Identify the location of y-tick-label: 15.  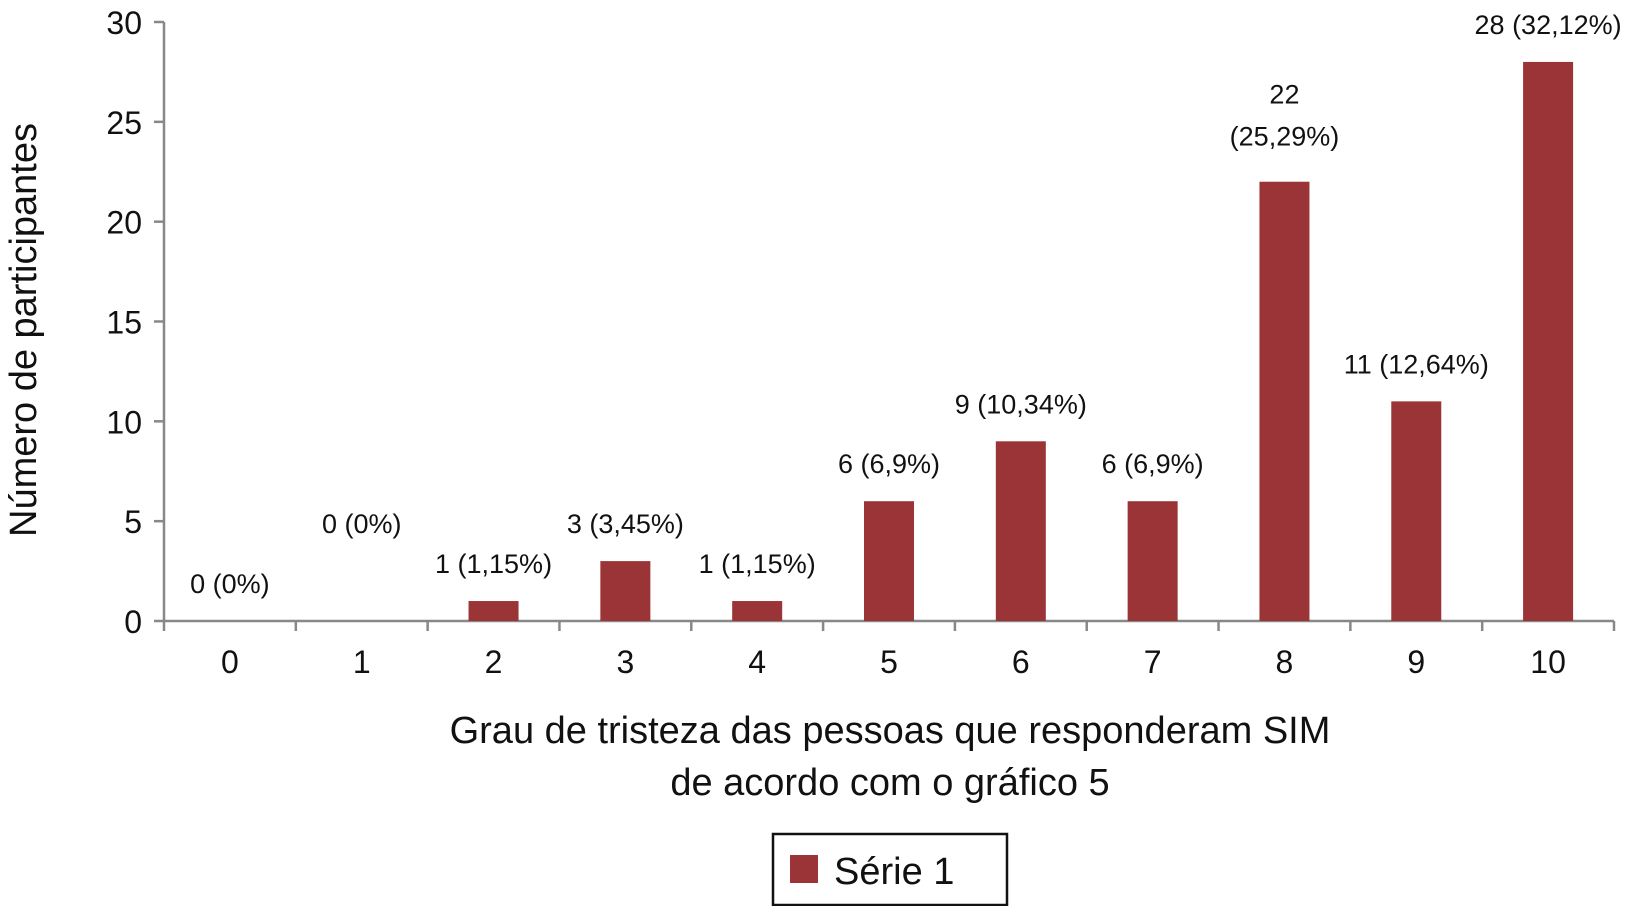
(124, 323).